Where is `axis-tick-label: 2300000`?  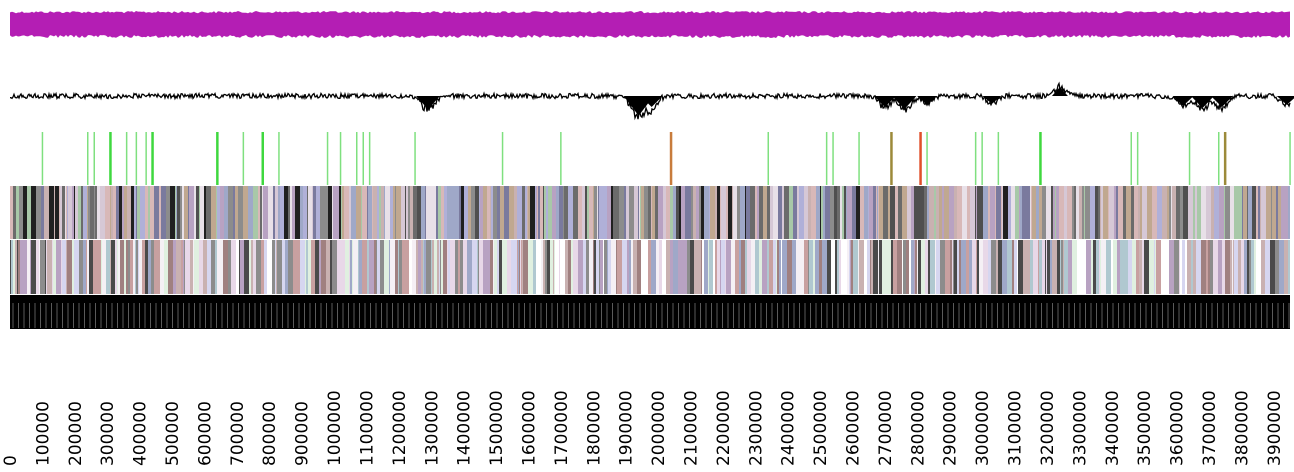 axis-tick-label: 2300000 is located at coordinates (756, 428).